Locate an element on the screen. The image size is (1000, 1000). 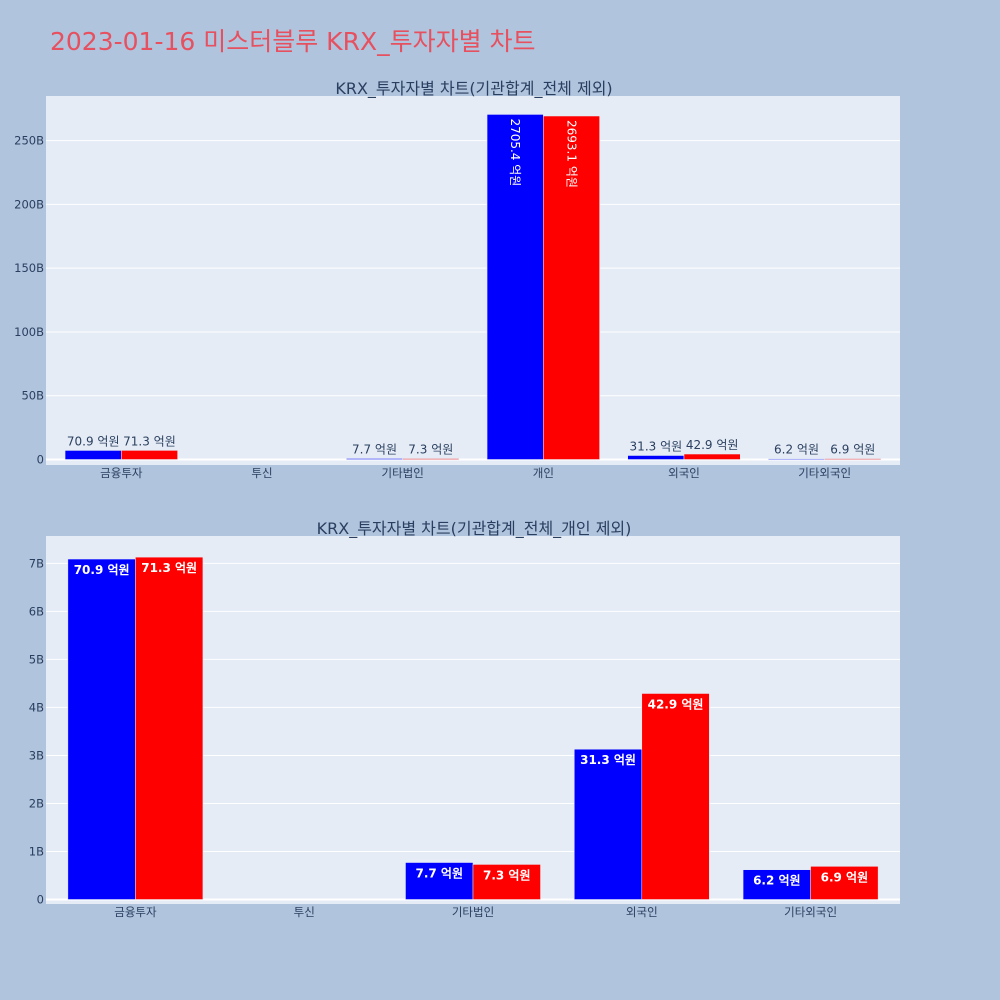
y-tick-label: 4B is located at coordinates (36, 707).